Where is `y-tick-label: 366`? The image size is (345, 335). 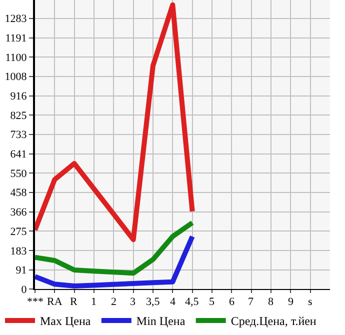 y-tick-label: 366 is located at coordinates (19, 212).